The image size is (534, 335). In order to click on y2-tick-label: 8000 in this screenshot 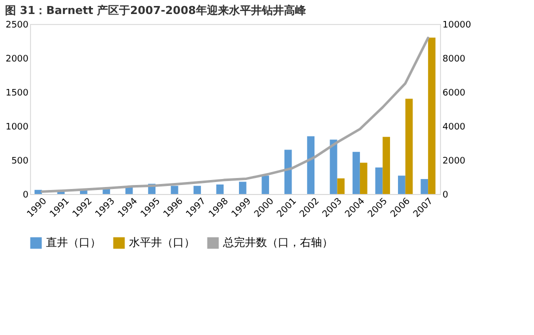, I will do `click(454, 59)`.